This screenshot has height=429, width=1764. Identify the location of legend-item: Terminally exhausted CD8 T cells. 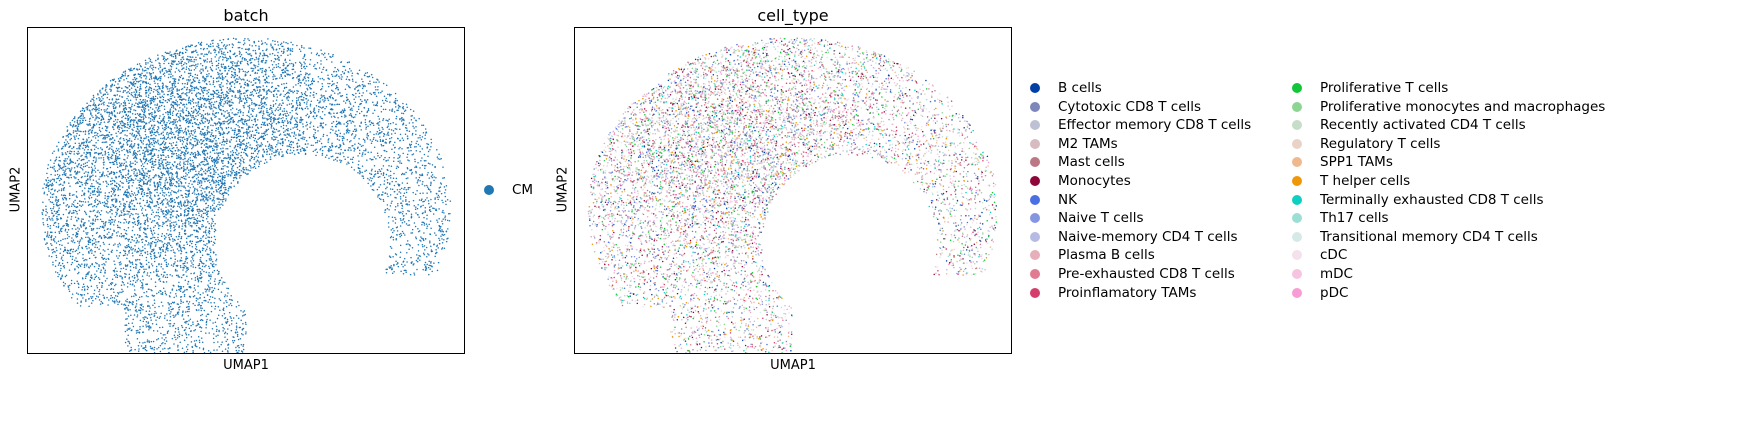
(1418, 200).